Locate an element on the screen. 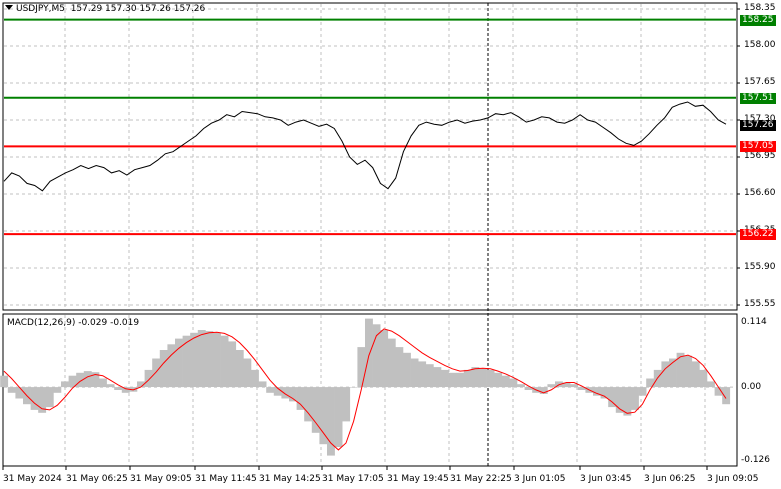 This screenshot has width=781, height=489. current-price-badge: 157.26 is located at coordinates (758, 125).